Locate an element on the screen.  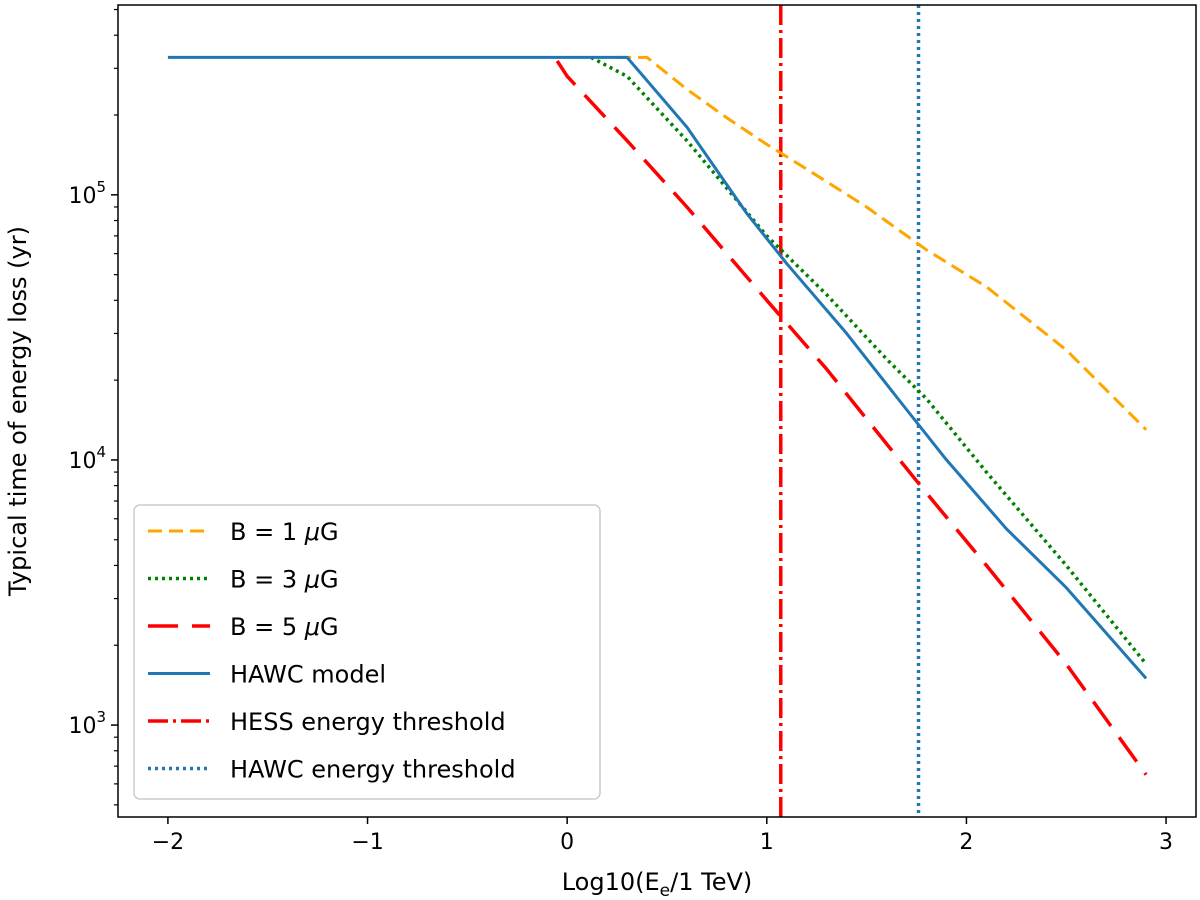
legend-label: HAWC energy threshold is located at coordinates (373, 770).